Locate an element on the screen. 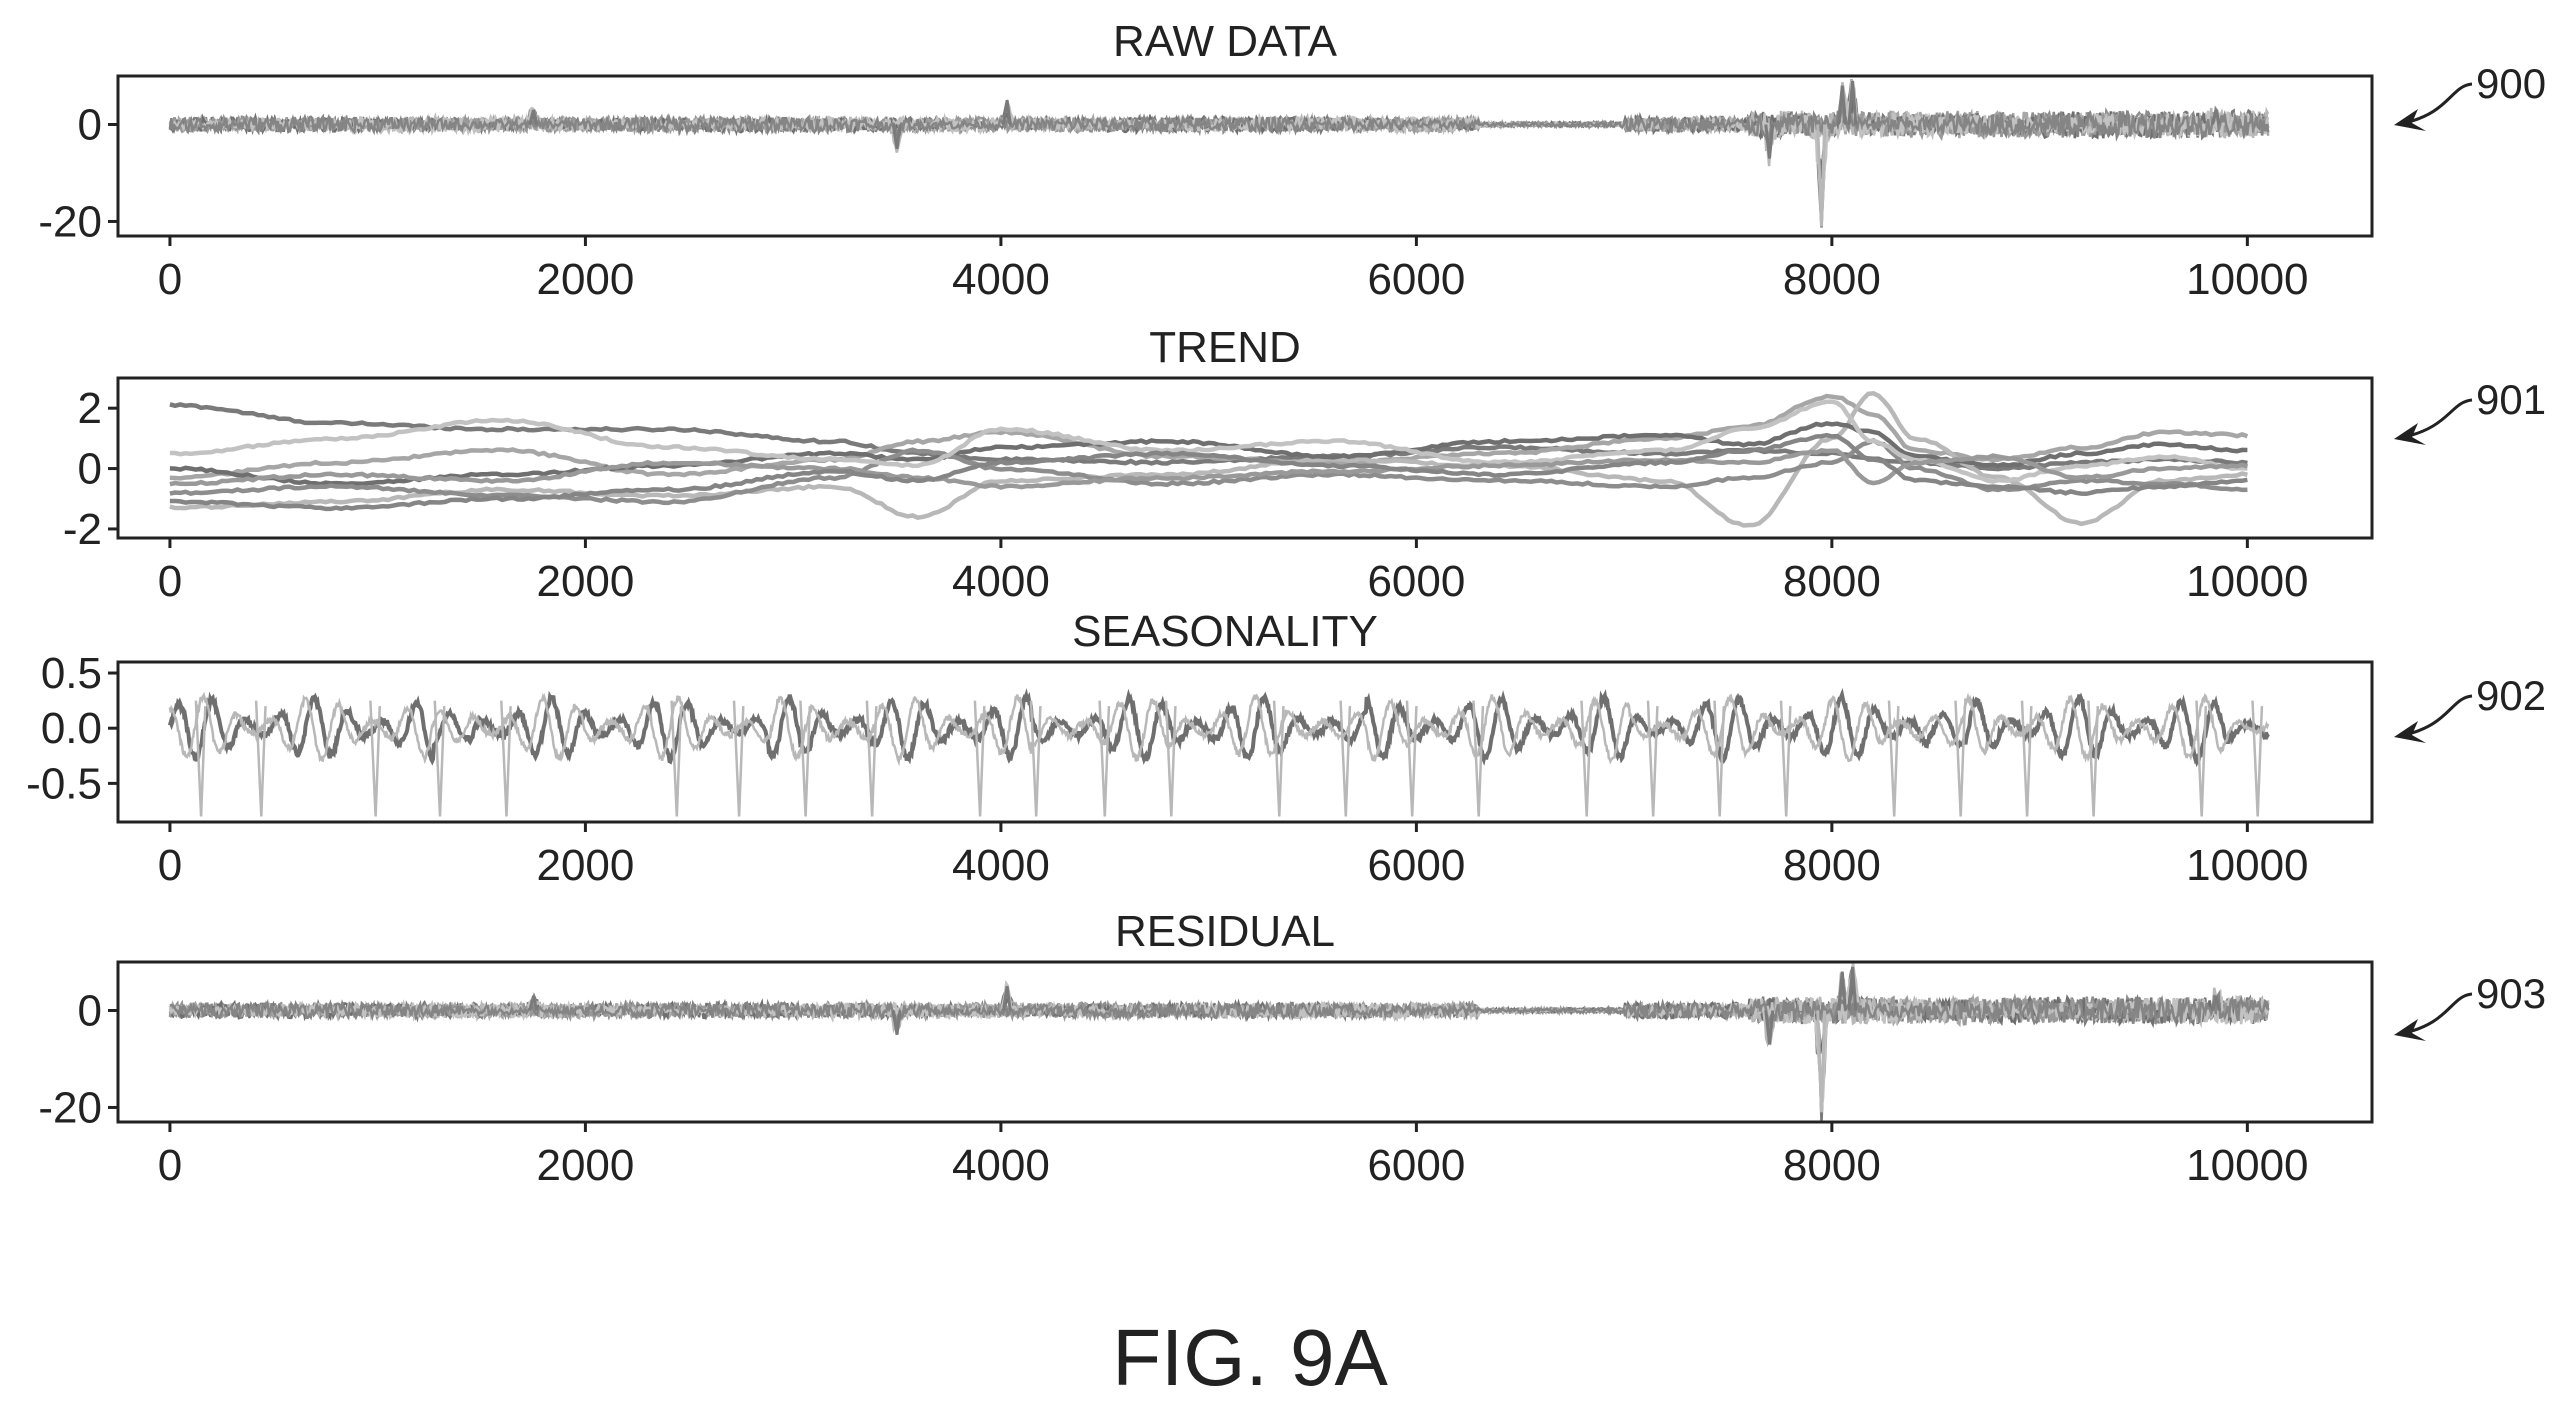  panel-title: RESIDUAL is located at coordinates (1225, 931).